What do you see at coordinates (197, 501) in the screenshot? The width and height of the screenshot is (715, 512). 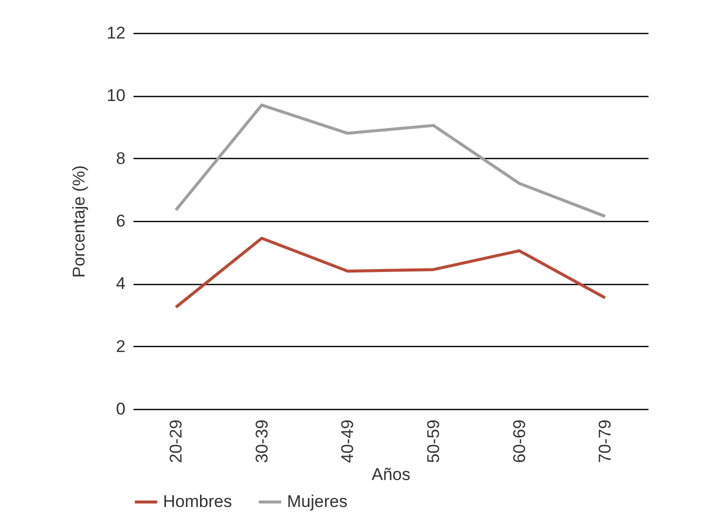 I see `legend-label: Hombres` at bounding box center [197, 501].